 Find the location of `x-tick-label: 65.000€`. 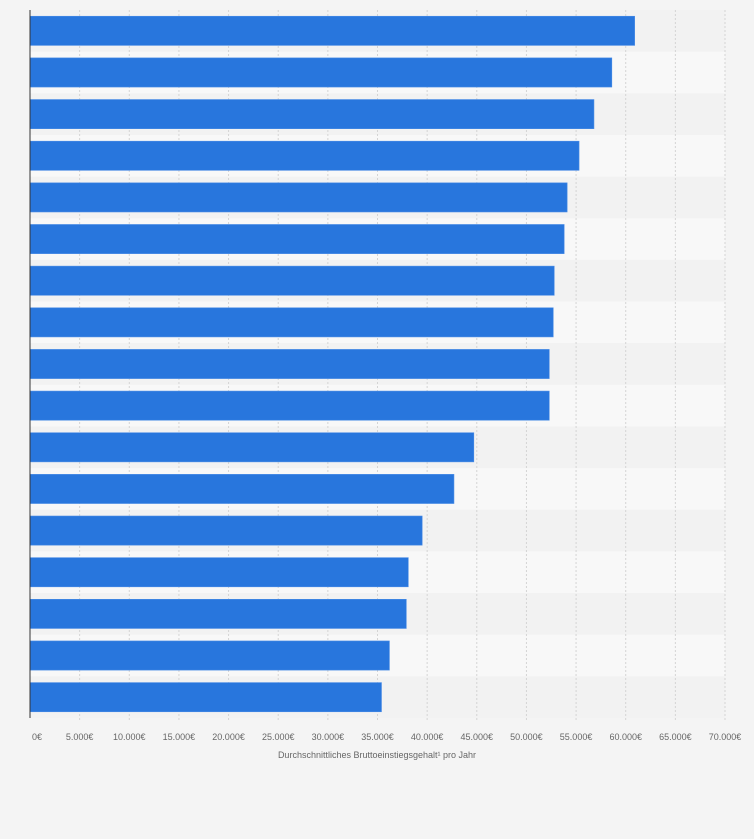

x-tick-label: 65.000€ is located at coordinates (675, 737).